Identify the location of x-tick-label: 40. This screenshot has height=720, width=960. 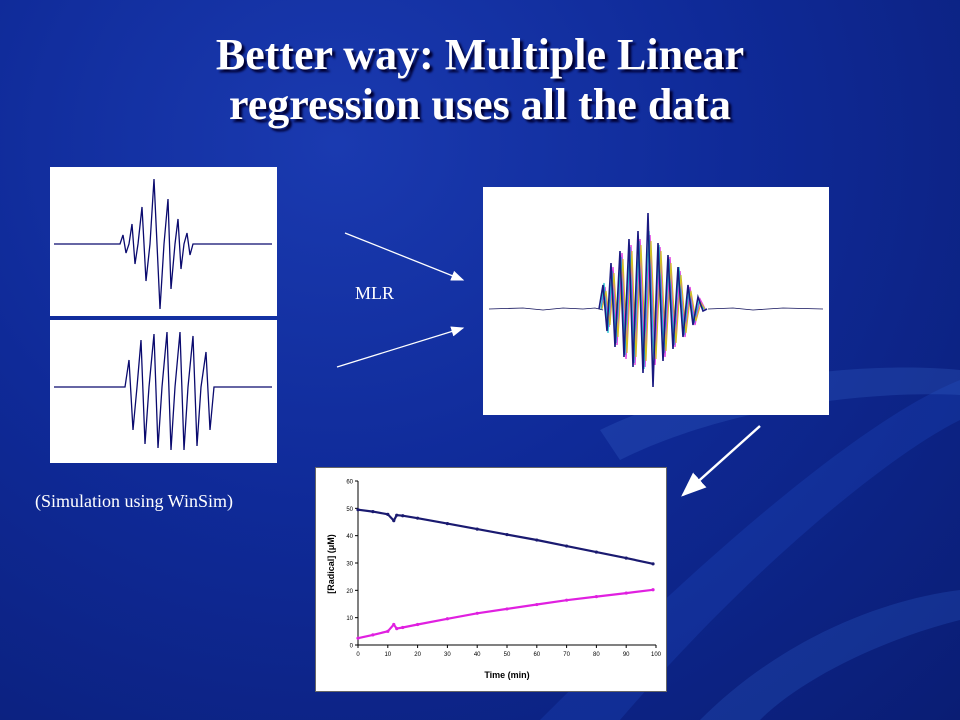
(477, 655).